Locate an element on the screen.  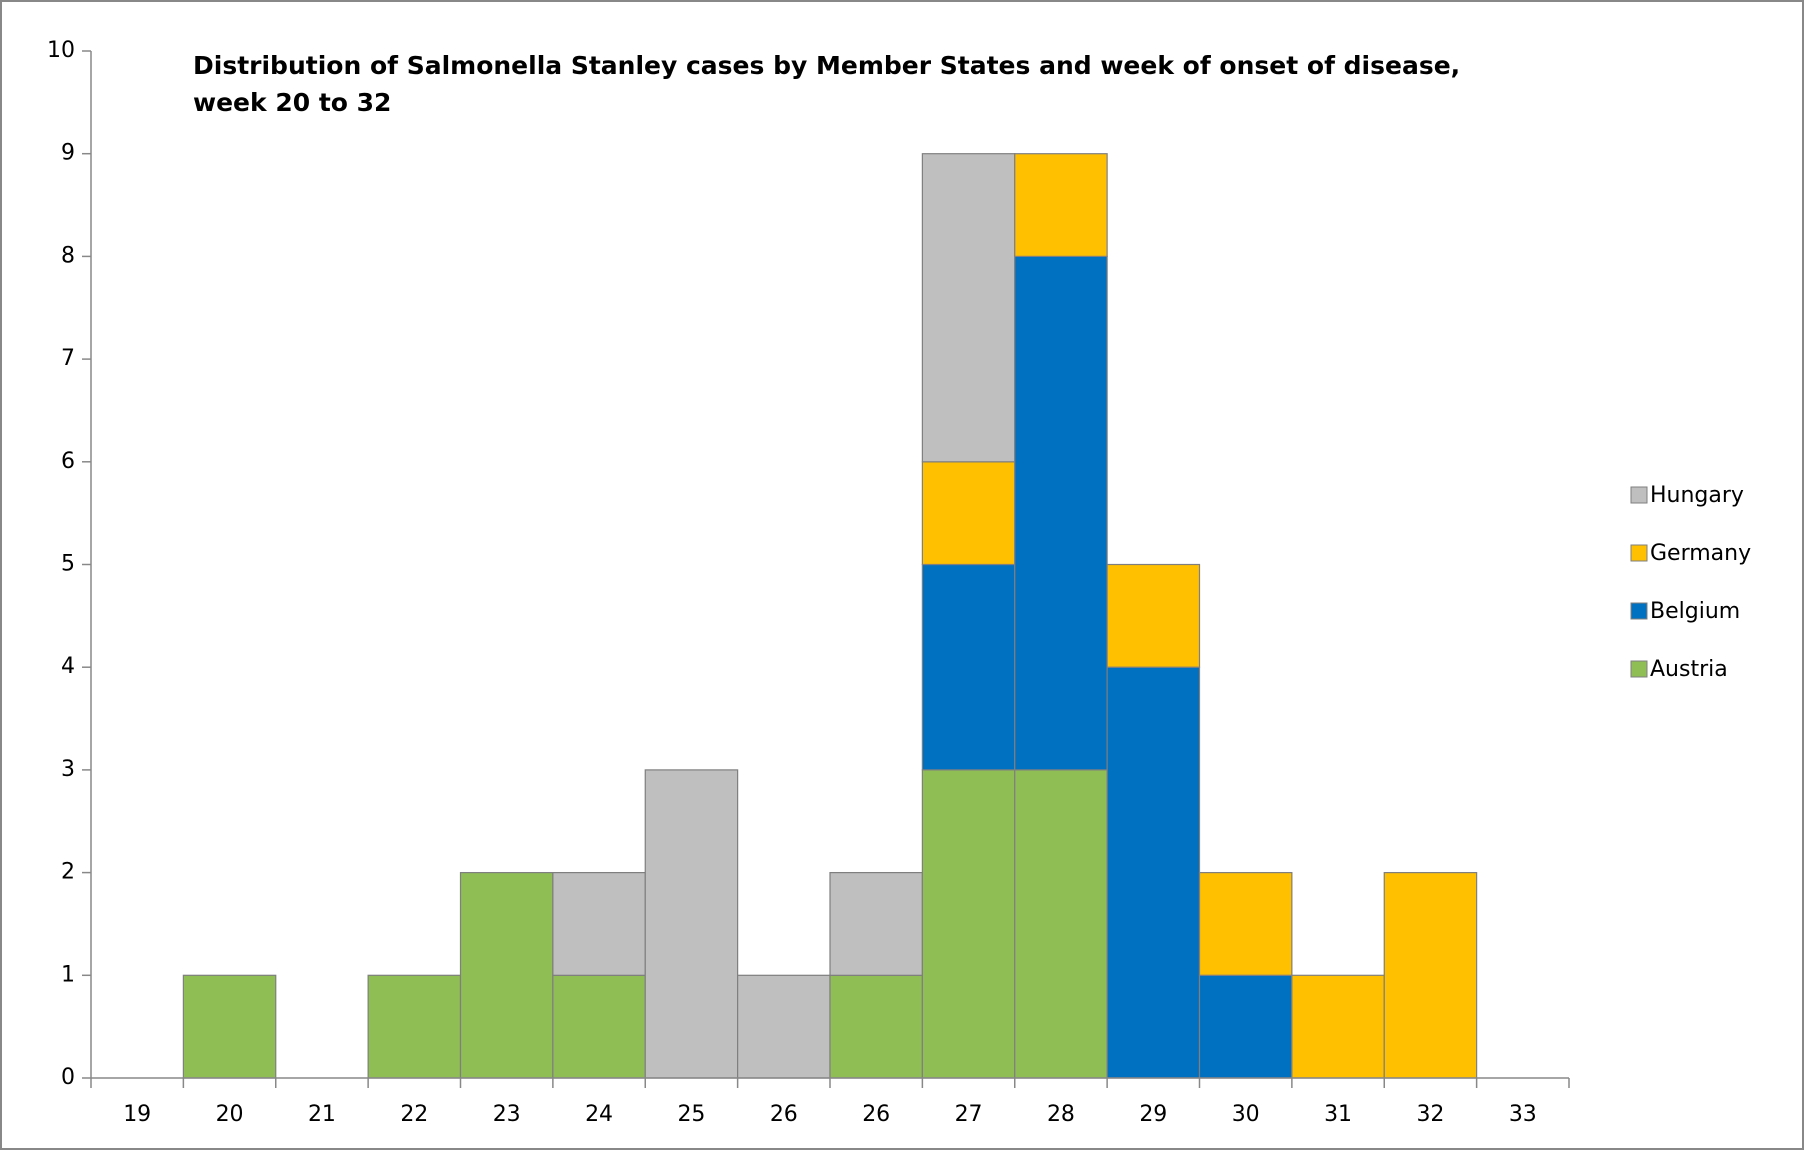
x-tick-label: 21 is located at coordinates (322, 1114).